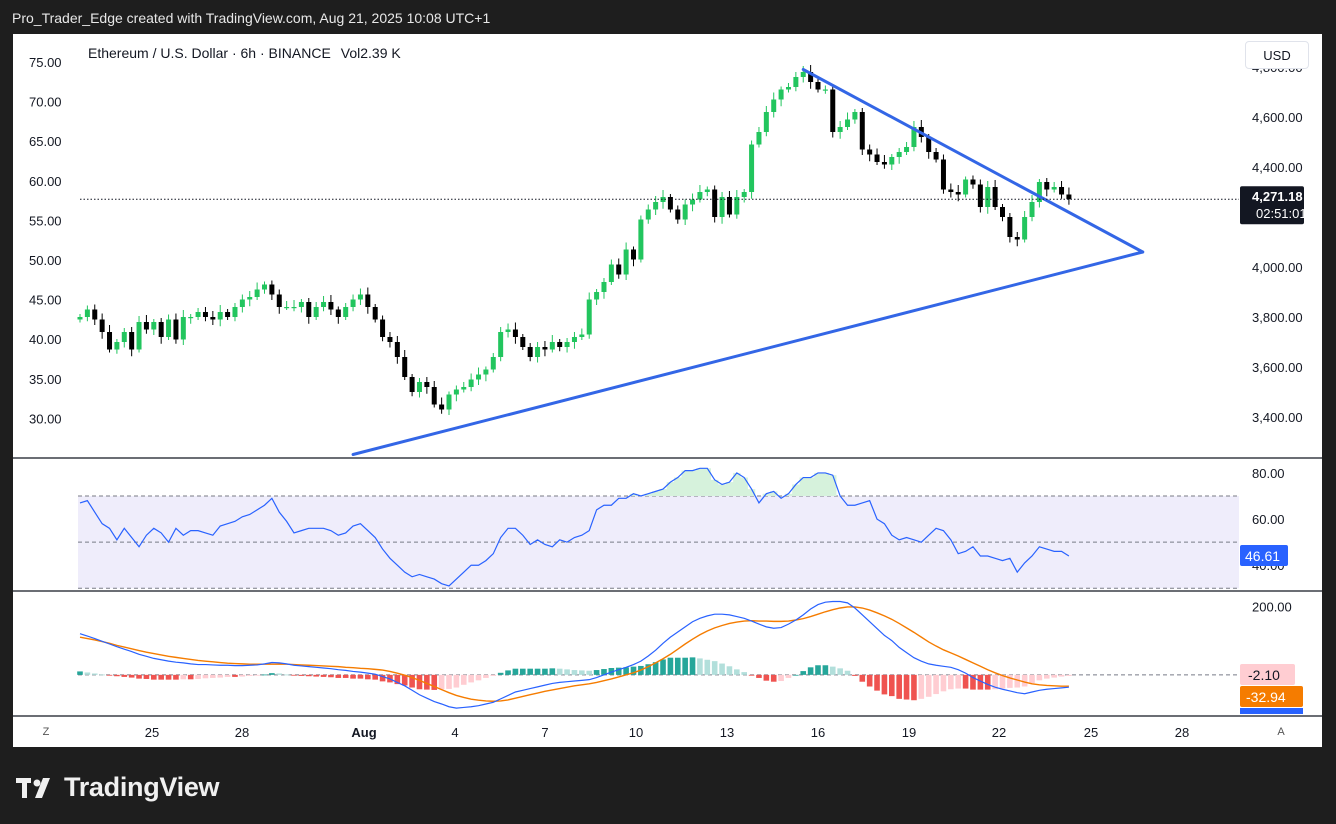 Image resolution: width=1336 pixels, height=824 pixels. Describe the element at coordinates (1277, 417) in the screenshot. I see `price-axis-tick: 3,400.00` at that location.